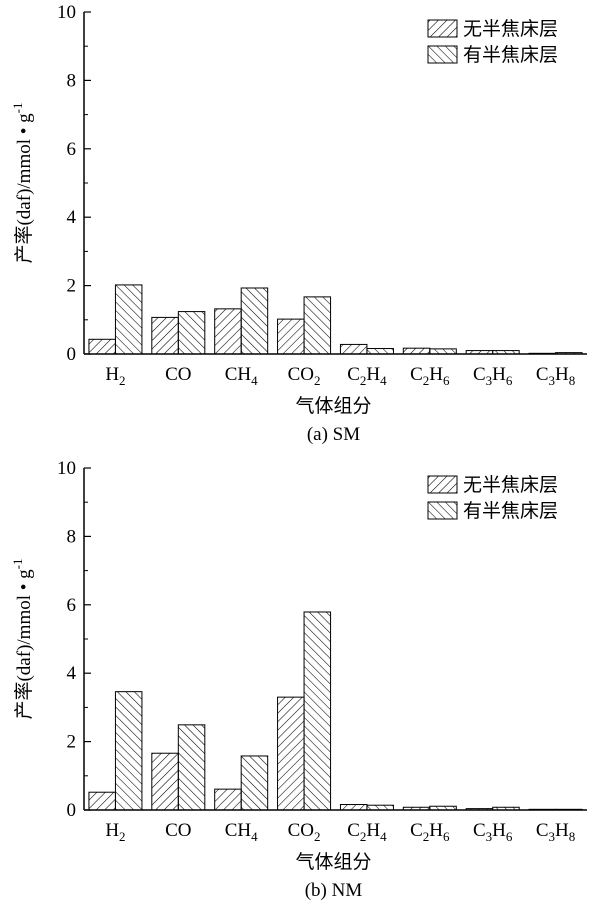  Describe the element at coordinates (416, 351) in the screenshot. I see `bar-without-char-bed-c2h6` at that location.